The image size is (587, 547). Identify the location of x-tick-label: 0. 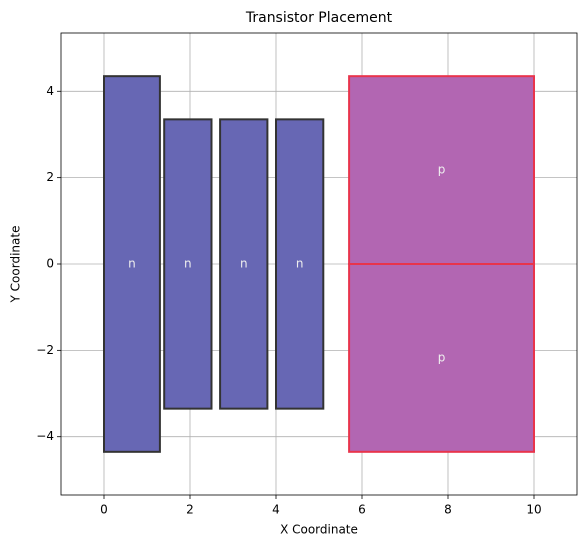
(104, 510).